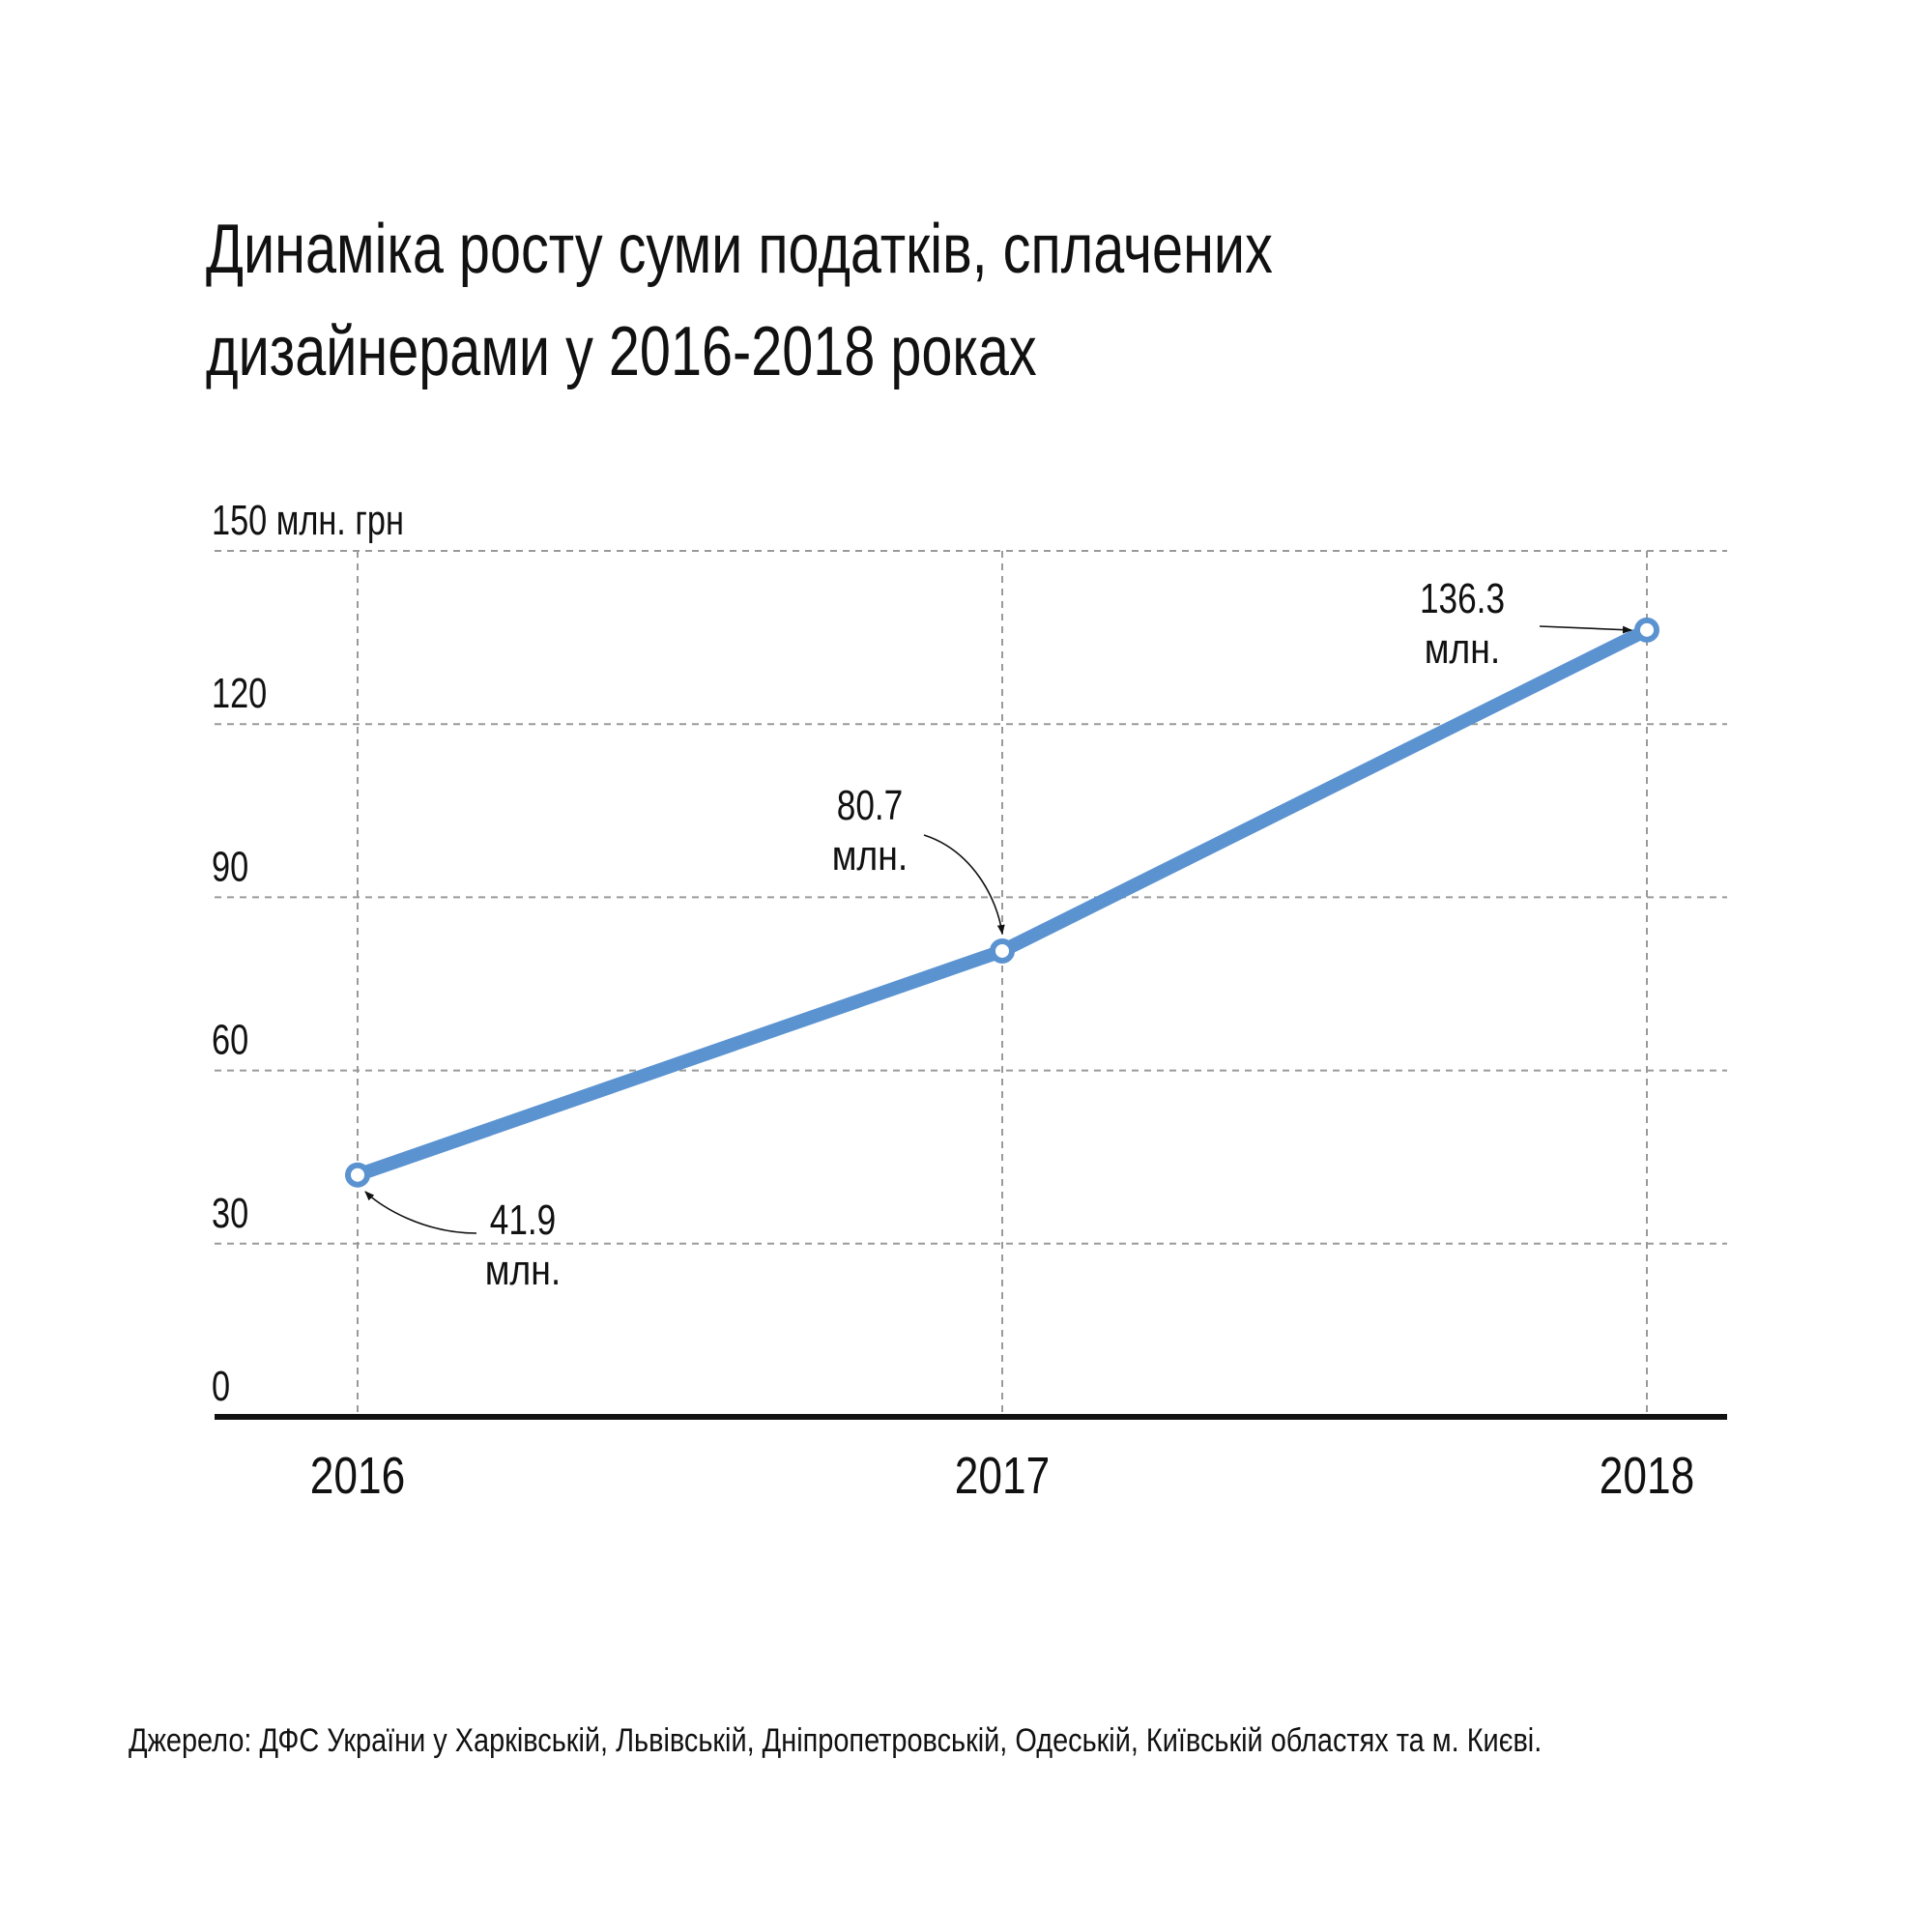 This screenshot has width=1932, height=1932. Describe the element at coordinates (239, 693) in the screenshot. I see `y-tick-label: 120` at that location.